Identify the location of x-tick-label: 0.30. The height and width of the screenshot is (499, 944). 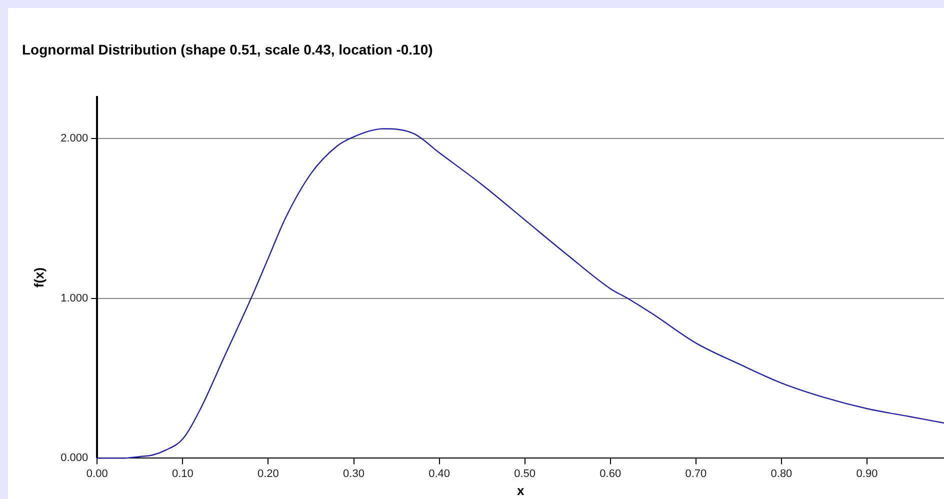
(353, 474).